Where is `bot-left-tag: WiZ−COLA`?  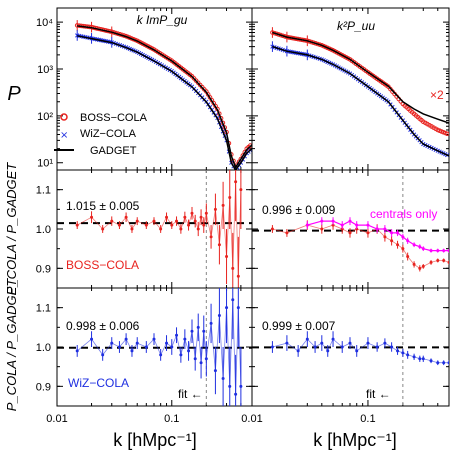
bot-left-tag: WiZ−COLA is located at coordinates (98, 383).